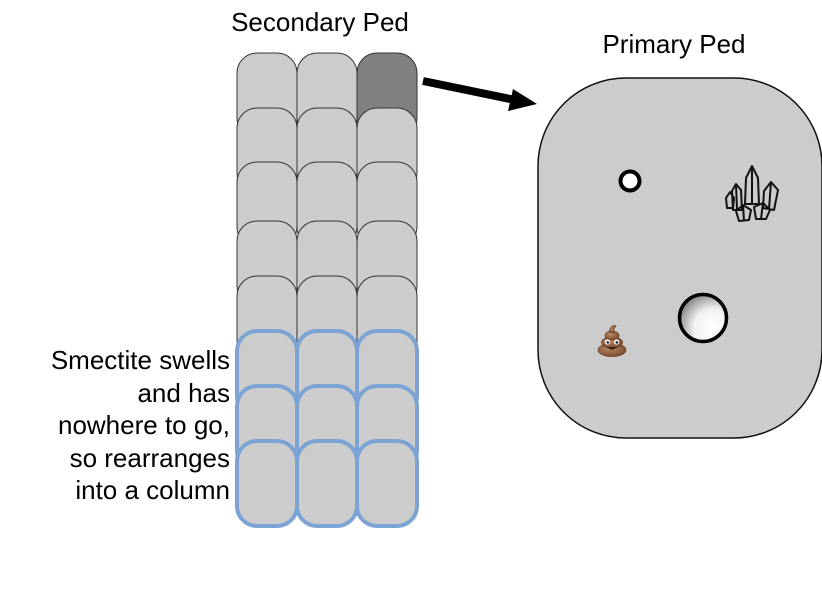 This screenshot has height=609, width=822. I want to click on poop-emoji-icon, so click(612, 341).